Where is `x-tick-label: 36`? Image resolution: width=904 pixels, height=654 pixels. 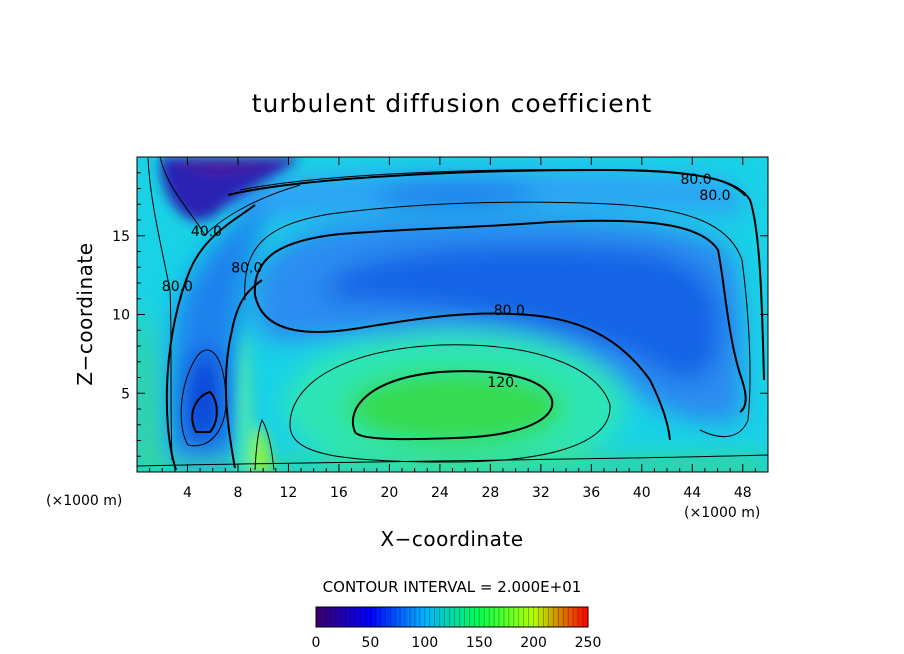 x-tick-label: 36 is located at coordinates (591, 493).